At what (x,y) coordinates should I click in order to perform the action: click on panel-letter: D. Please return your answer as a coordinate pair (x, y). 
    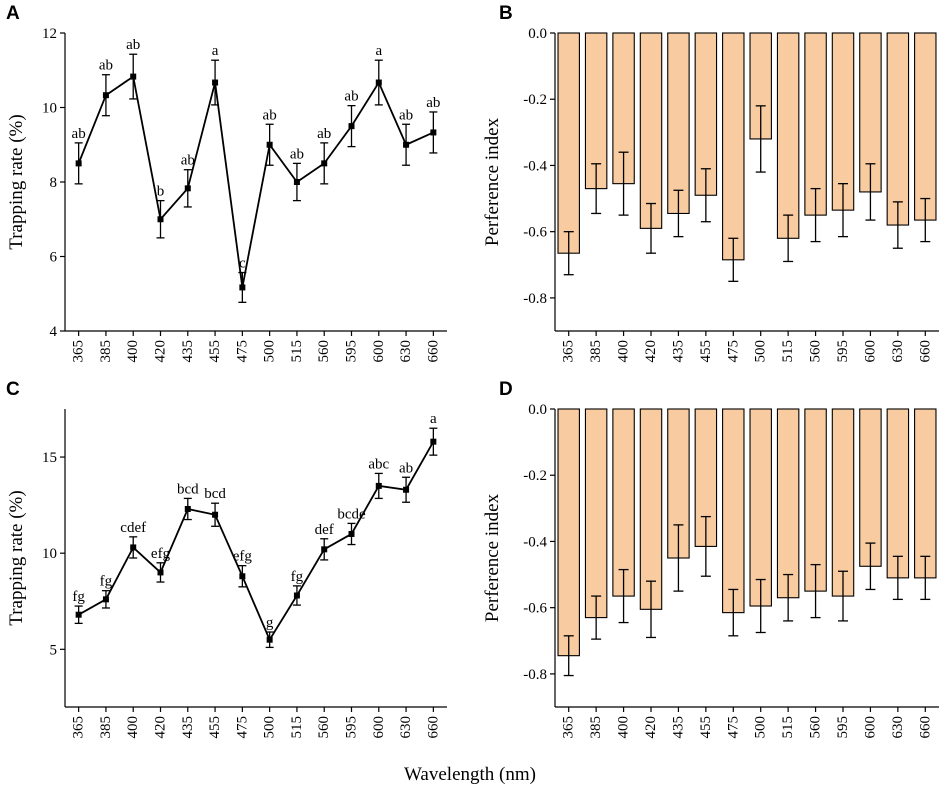
    Looking at the image, I should click on (506, 389).